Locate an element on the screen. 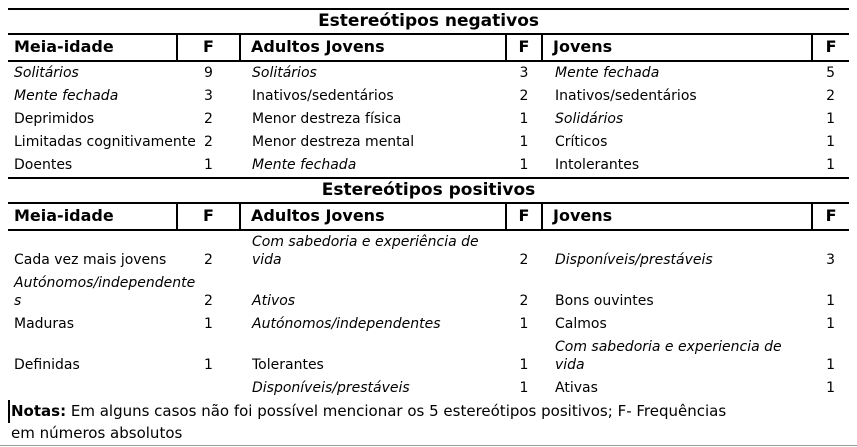 This screenshot has width=857, height=447. stereotype-cell: Definidas is located at coordinates (47, 365).